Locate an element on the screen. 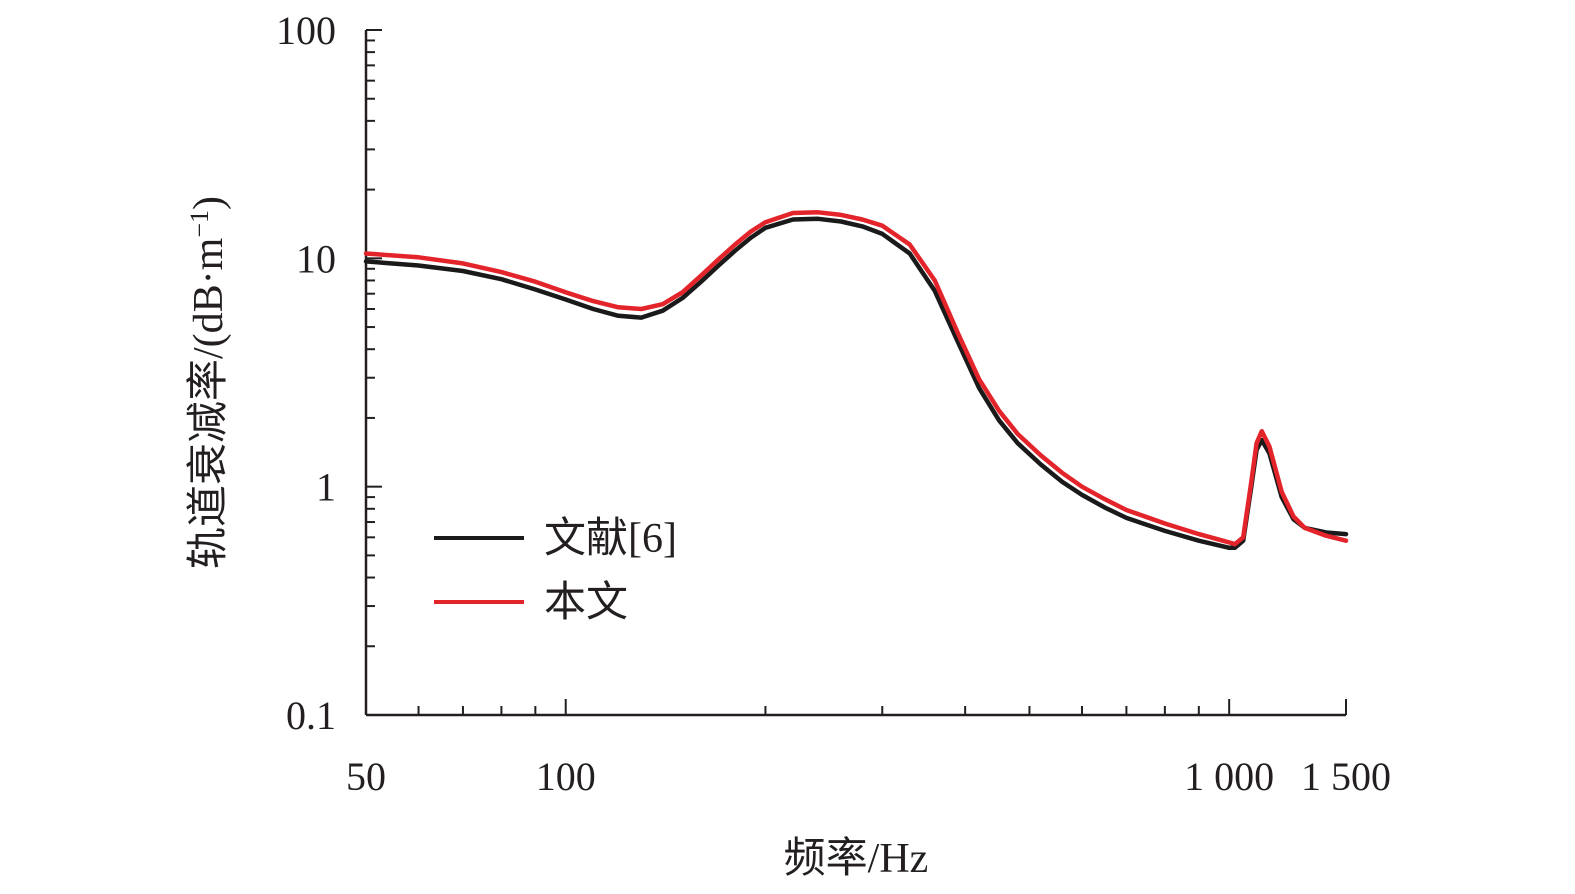  y-axis-title-superscript: −1 is located at coordinates (199, 224).